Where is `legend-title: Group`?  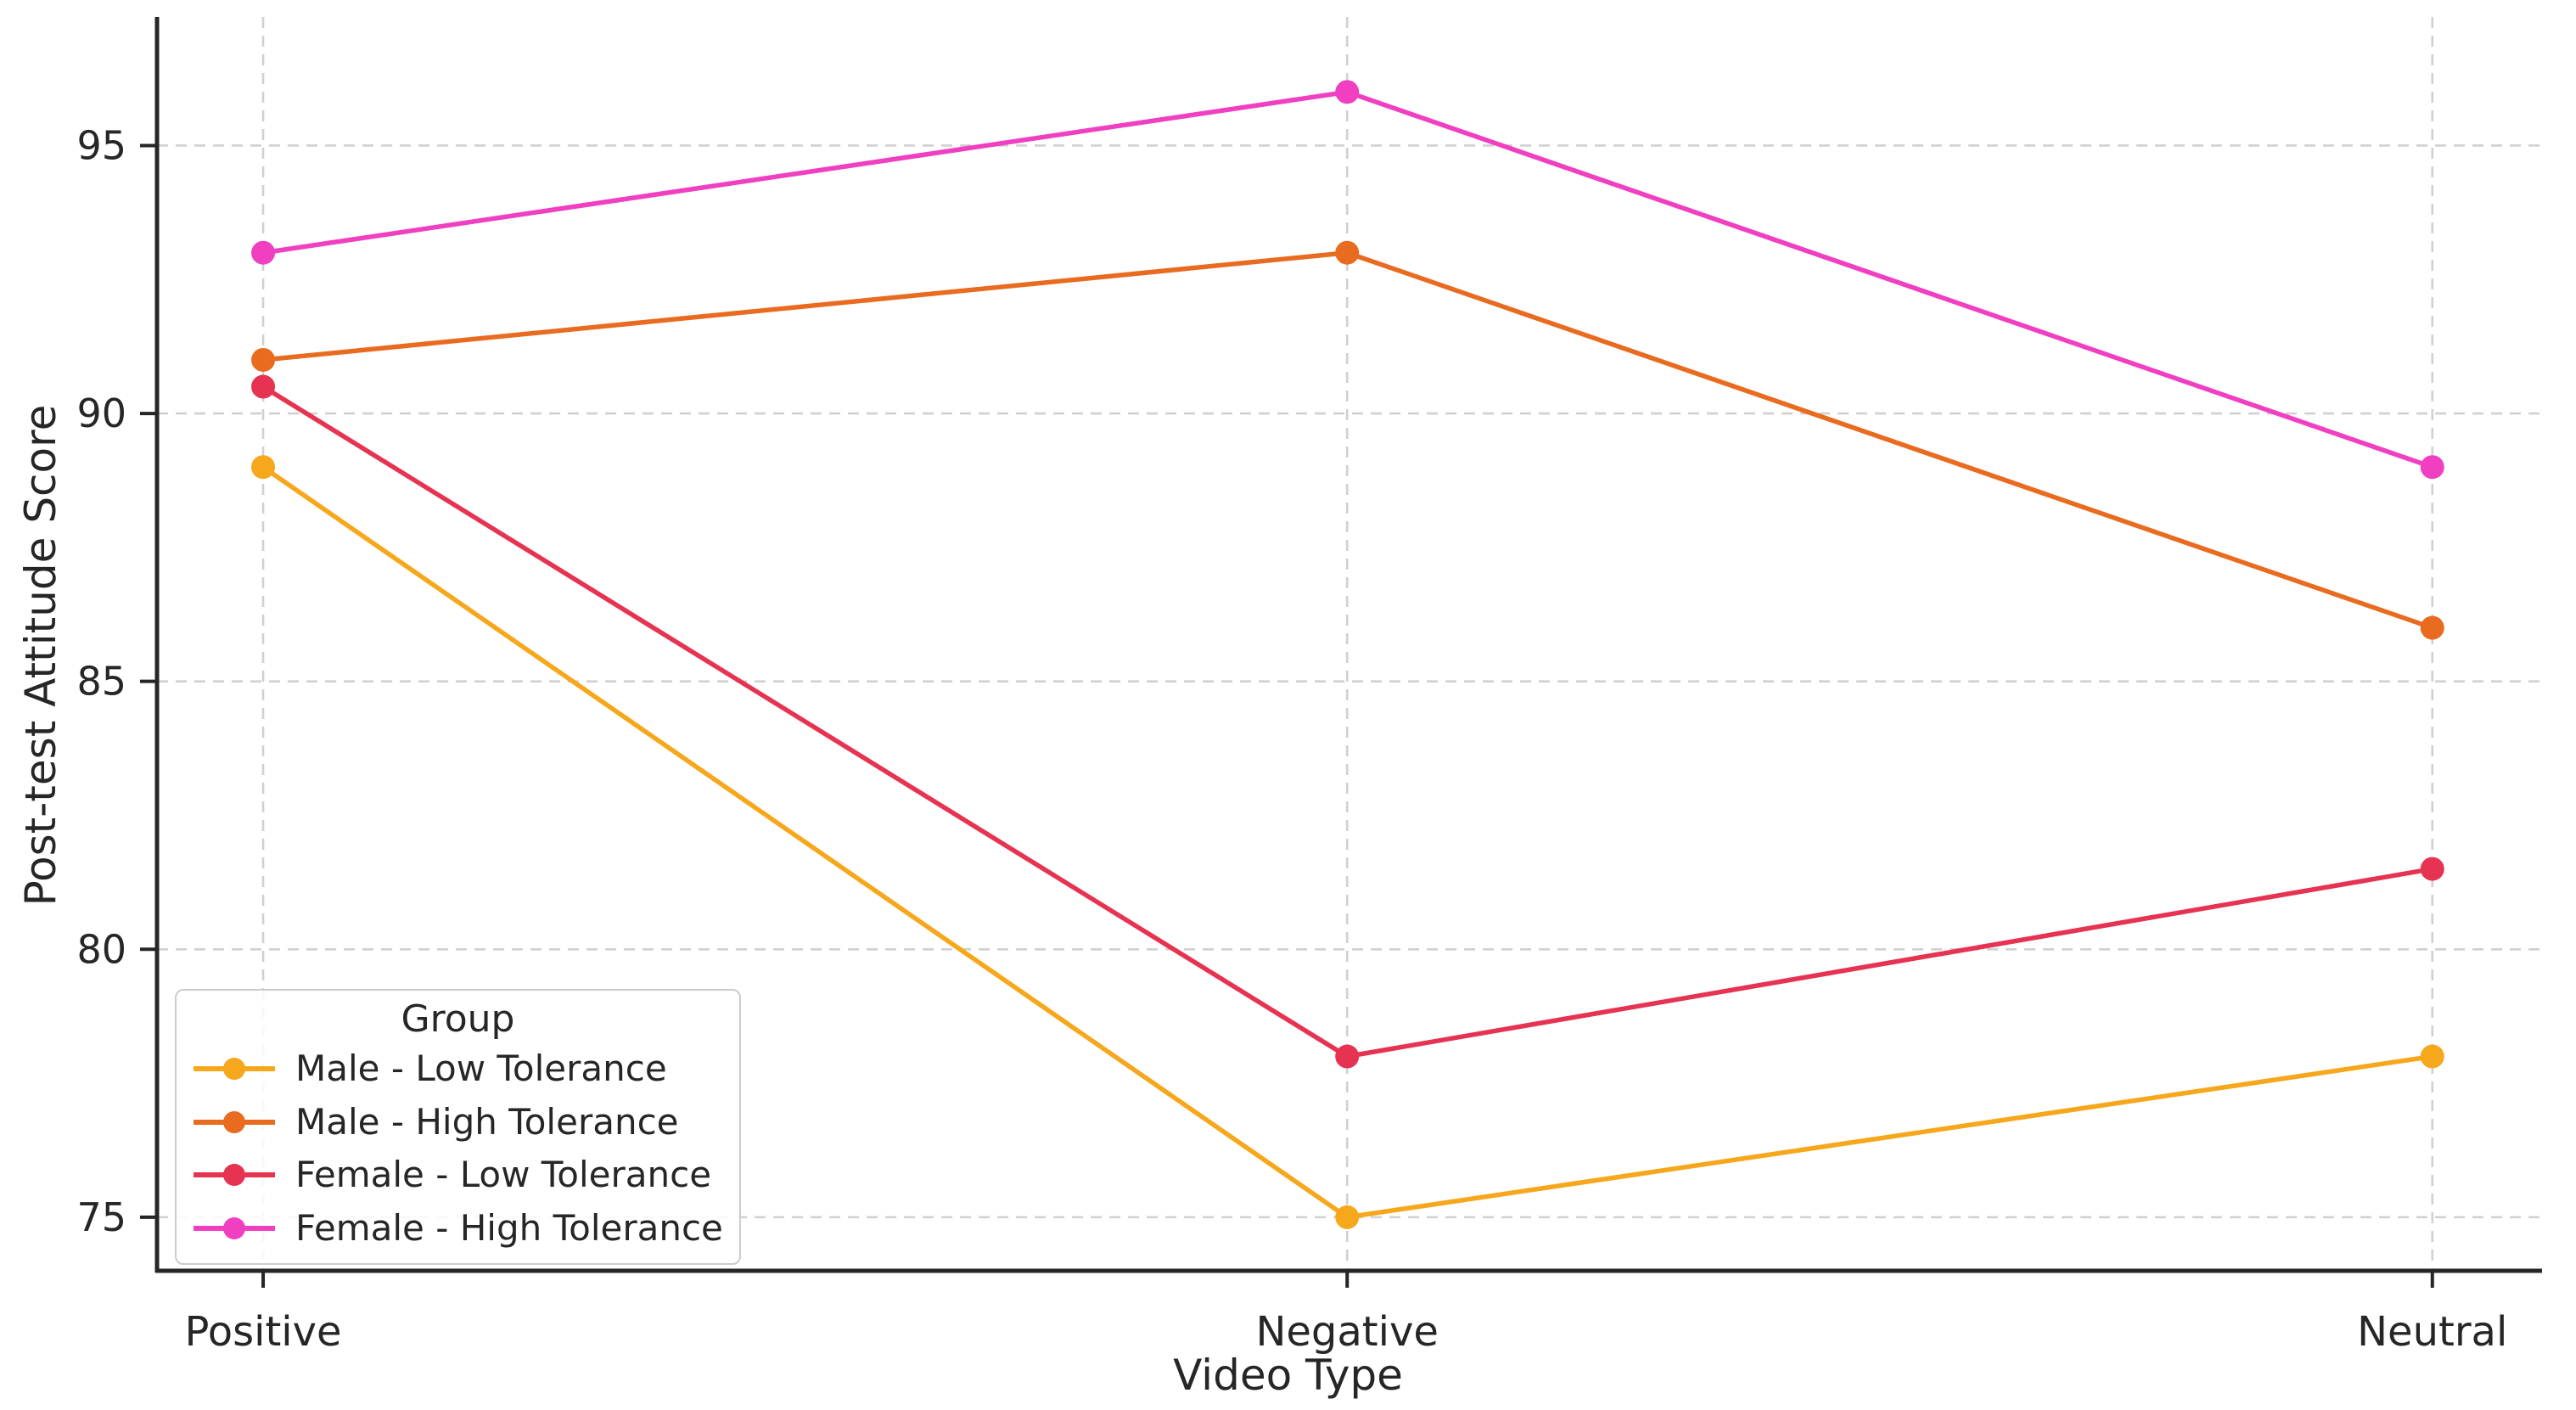 legend-title: Group is located at coordinates (458, 1019).